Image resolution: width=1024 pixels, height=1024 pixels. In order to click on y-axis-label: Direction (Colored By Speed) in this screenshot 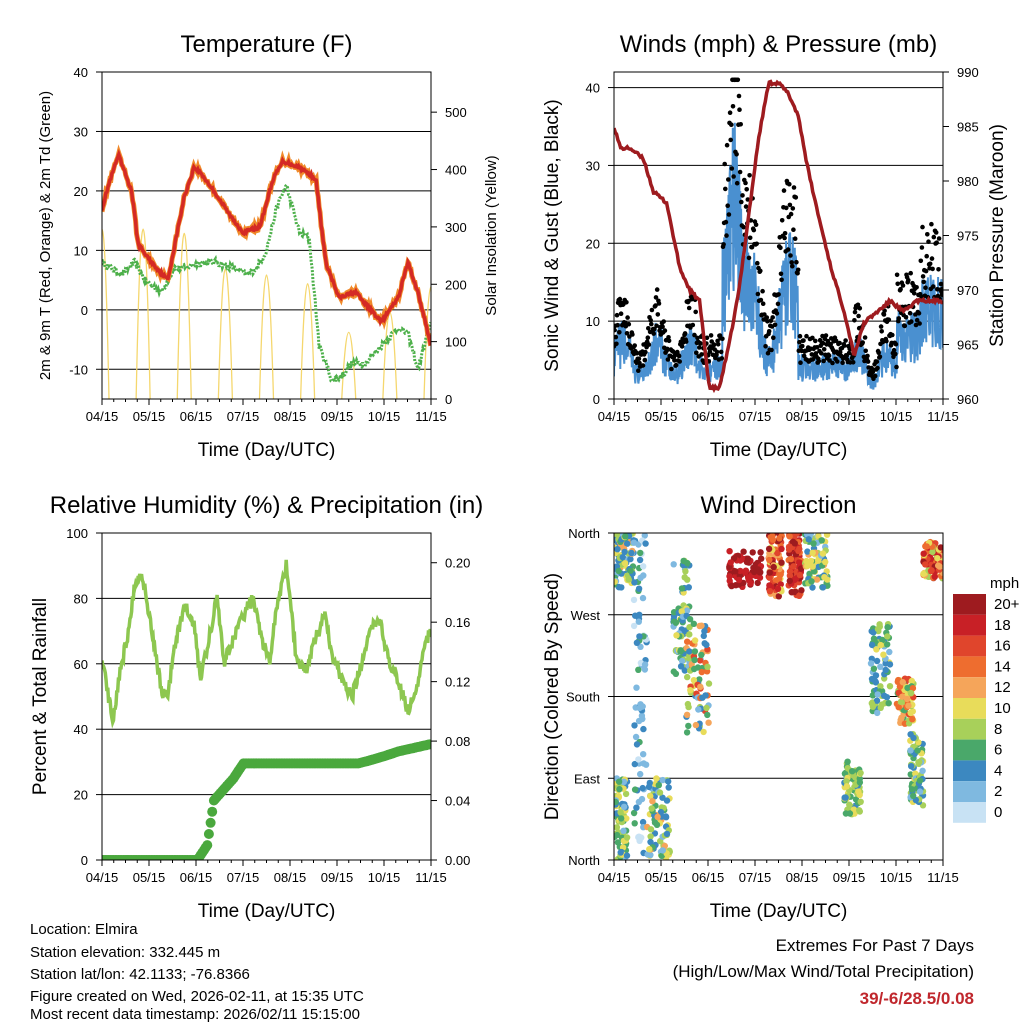, I will do `click(552, 696)`.